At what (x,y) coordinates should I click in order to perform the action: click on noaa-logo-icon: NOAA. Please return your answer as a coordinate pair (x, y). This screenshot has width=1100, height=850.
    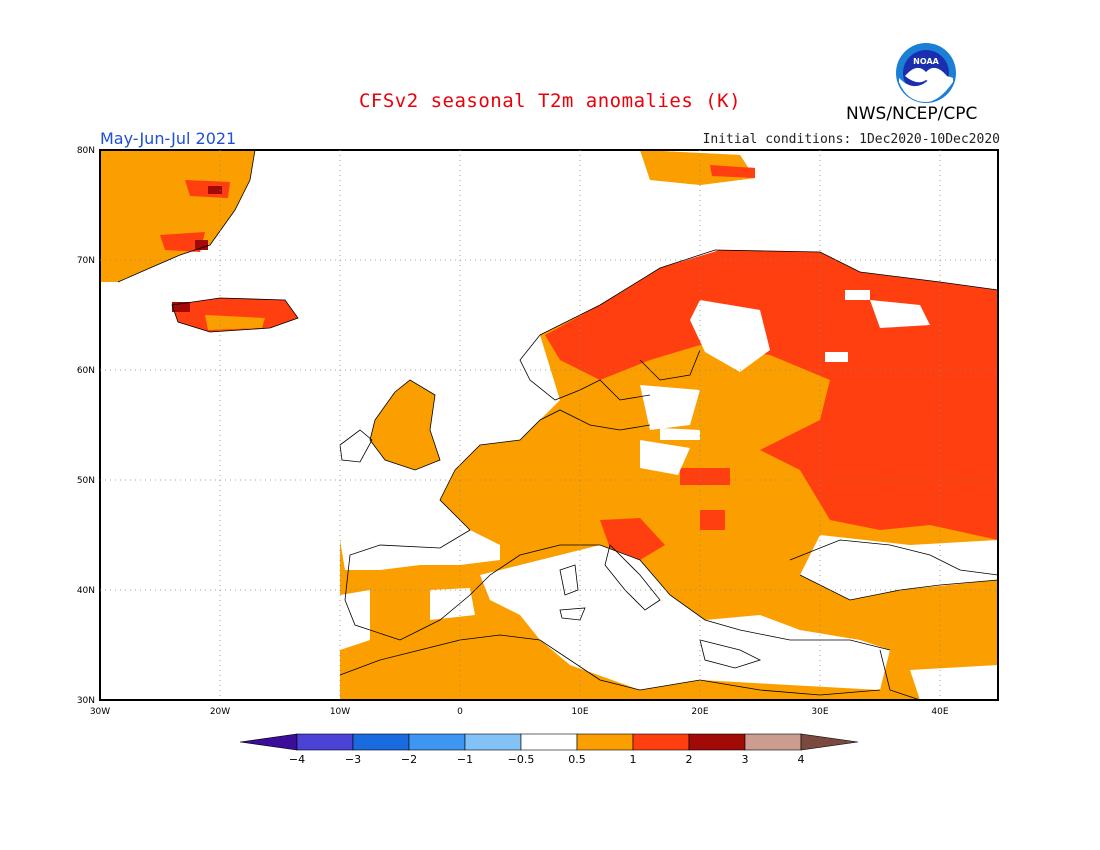
    Looking at the image, I should click on (926, 73).